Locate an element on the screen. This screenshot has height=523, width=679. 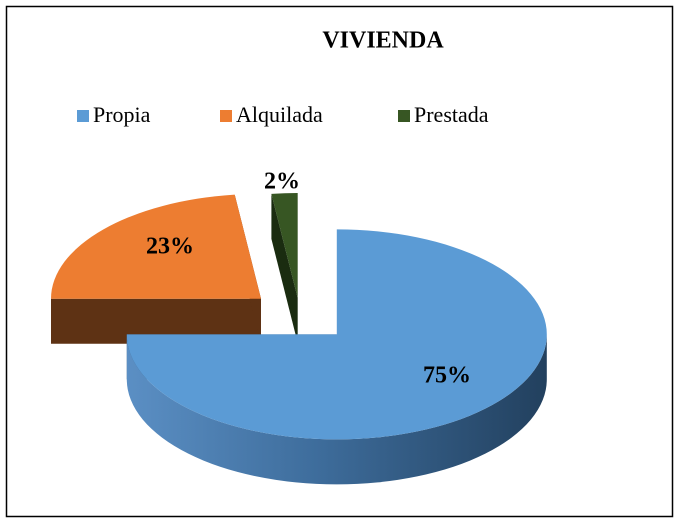
legend-label: Propia is located at coordinates (122, 114).